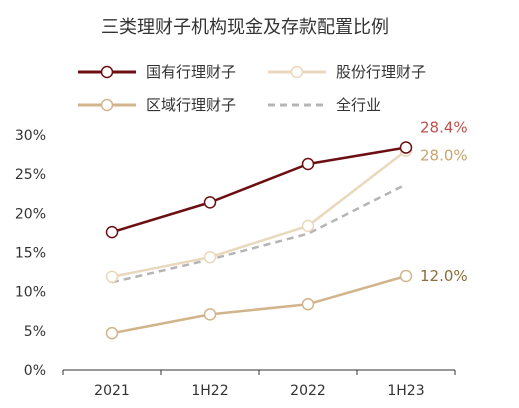  Describe the element at coordinates (381, 72) in the screenshot. I see `legend-label: 股份行理财子` at that location.